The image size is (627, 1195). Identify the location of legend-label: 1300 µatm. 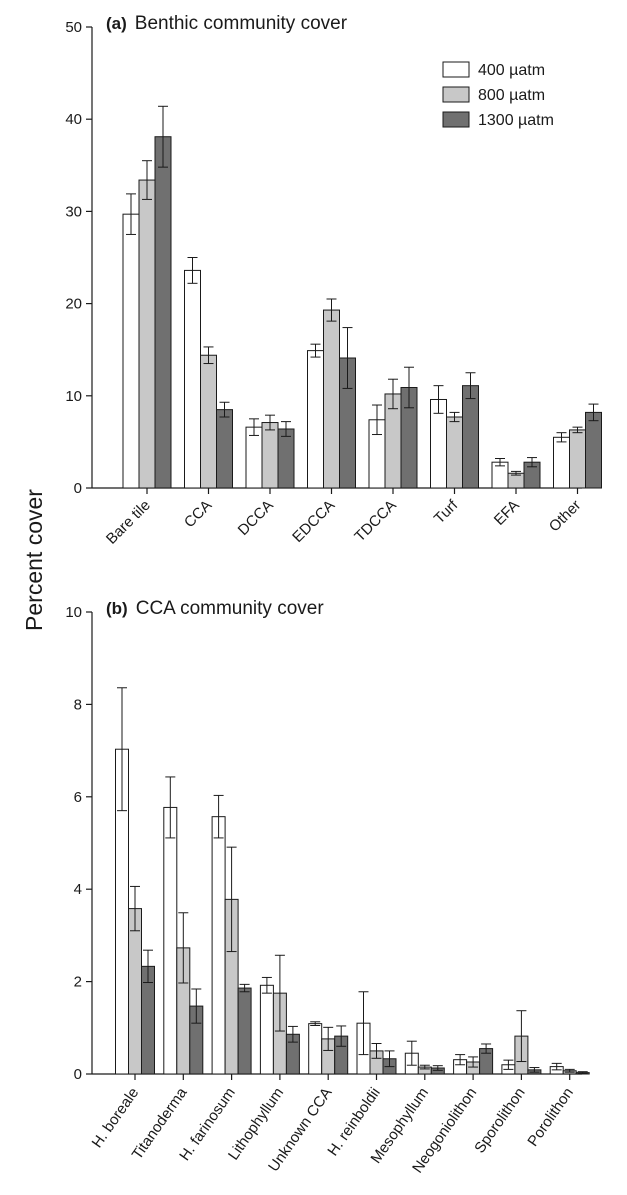
(516, 120).